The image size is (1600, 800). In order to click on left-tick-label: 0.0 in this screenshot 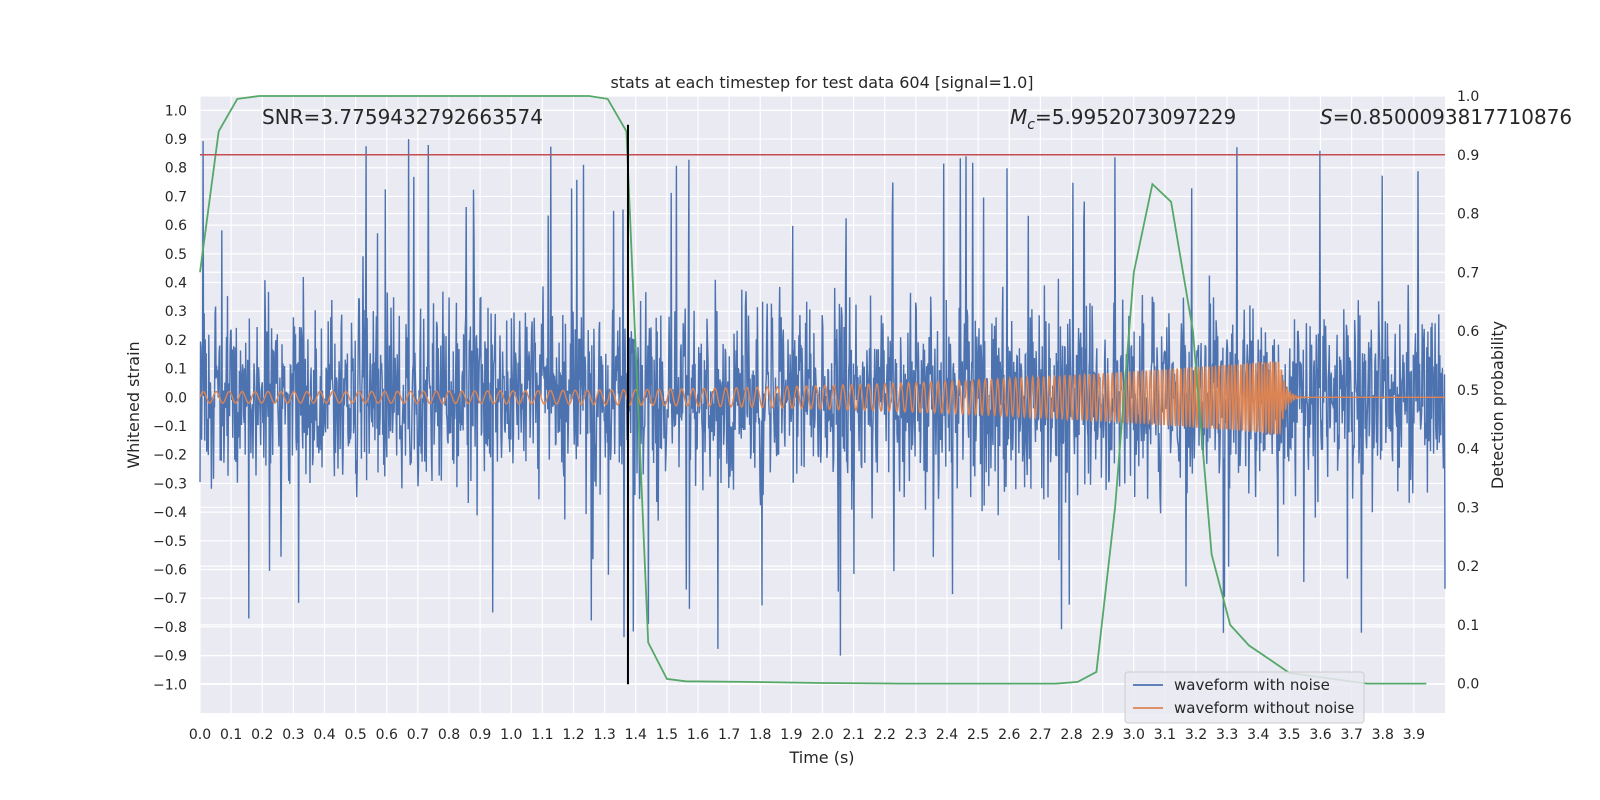, I will do `click(176, 398)`.